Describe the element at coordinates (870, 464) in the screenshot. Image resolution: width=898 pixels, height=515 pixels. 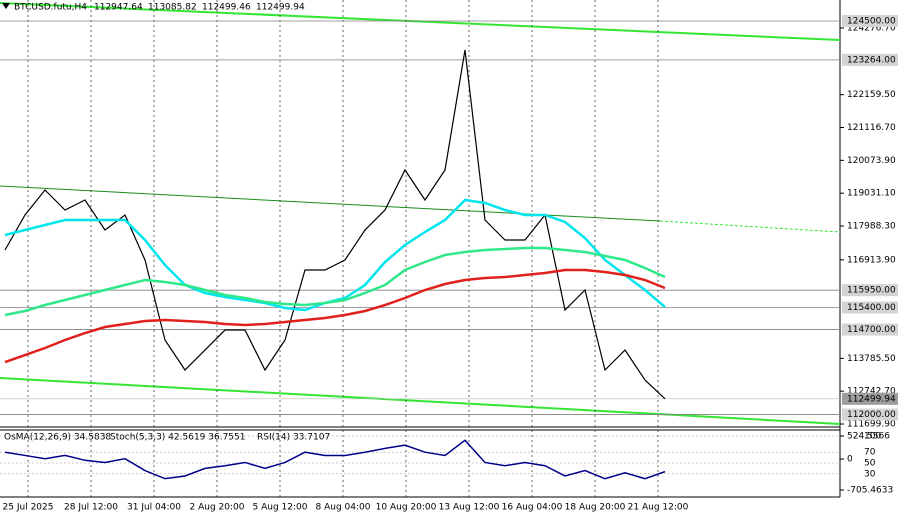
I see `rsi-tick-label: 50` at that location.